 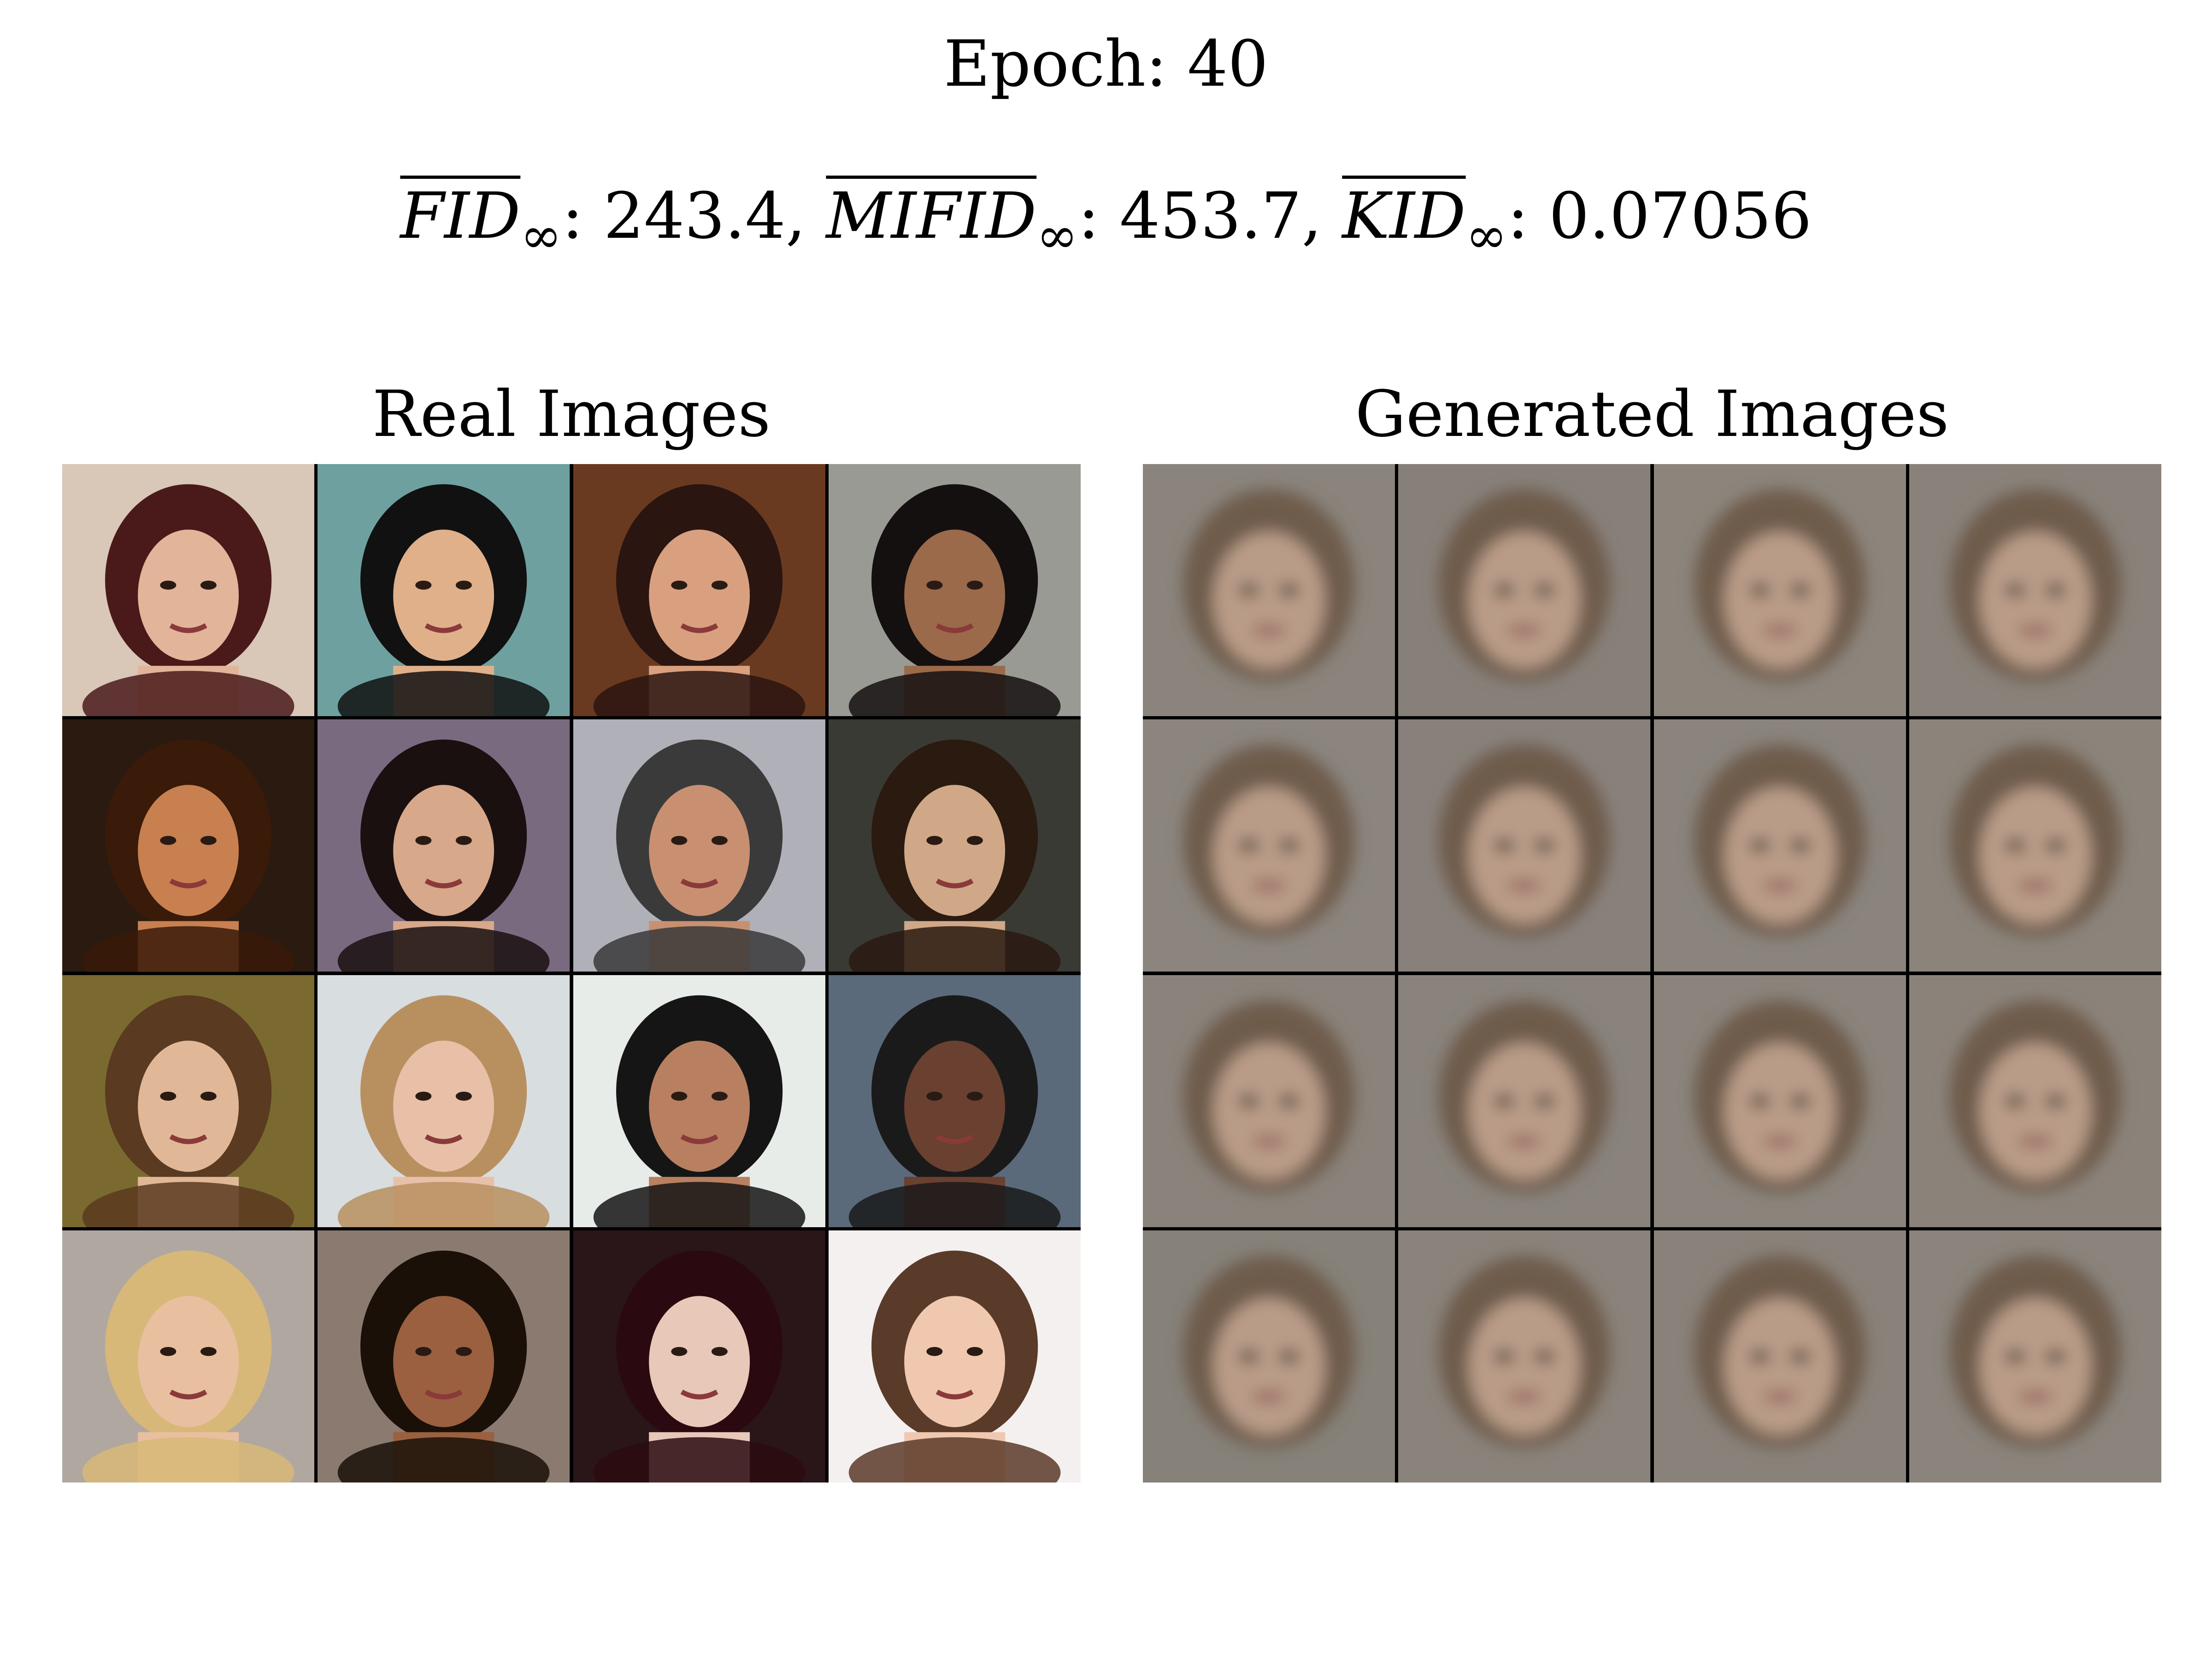 I want to click on metric-kid-name: KID, so click(x=1404, y=216).